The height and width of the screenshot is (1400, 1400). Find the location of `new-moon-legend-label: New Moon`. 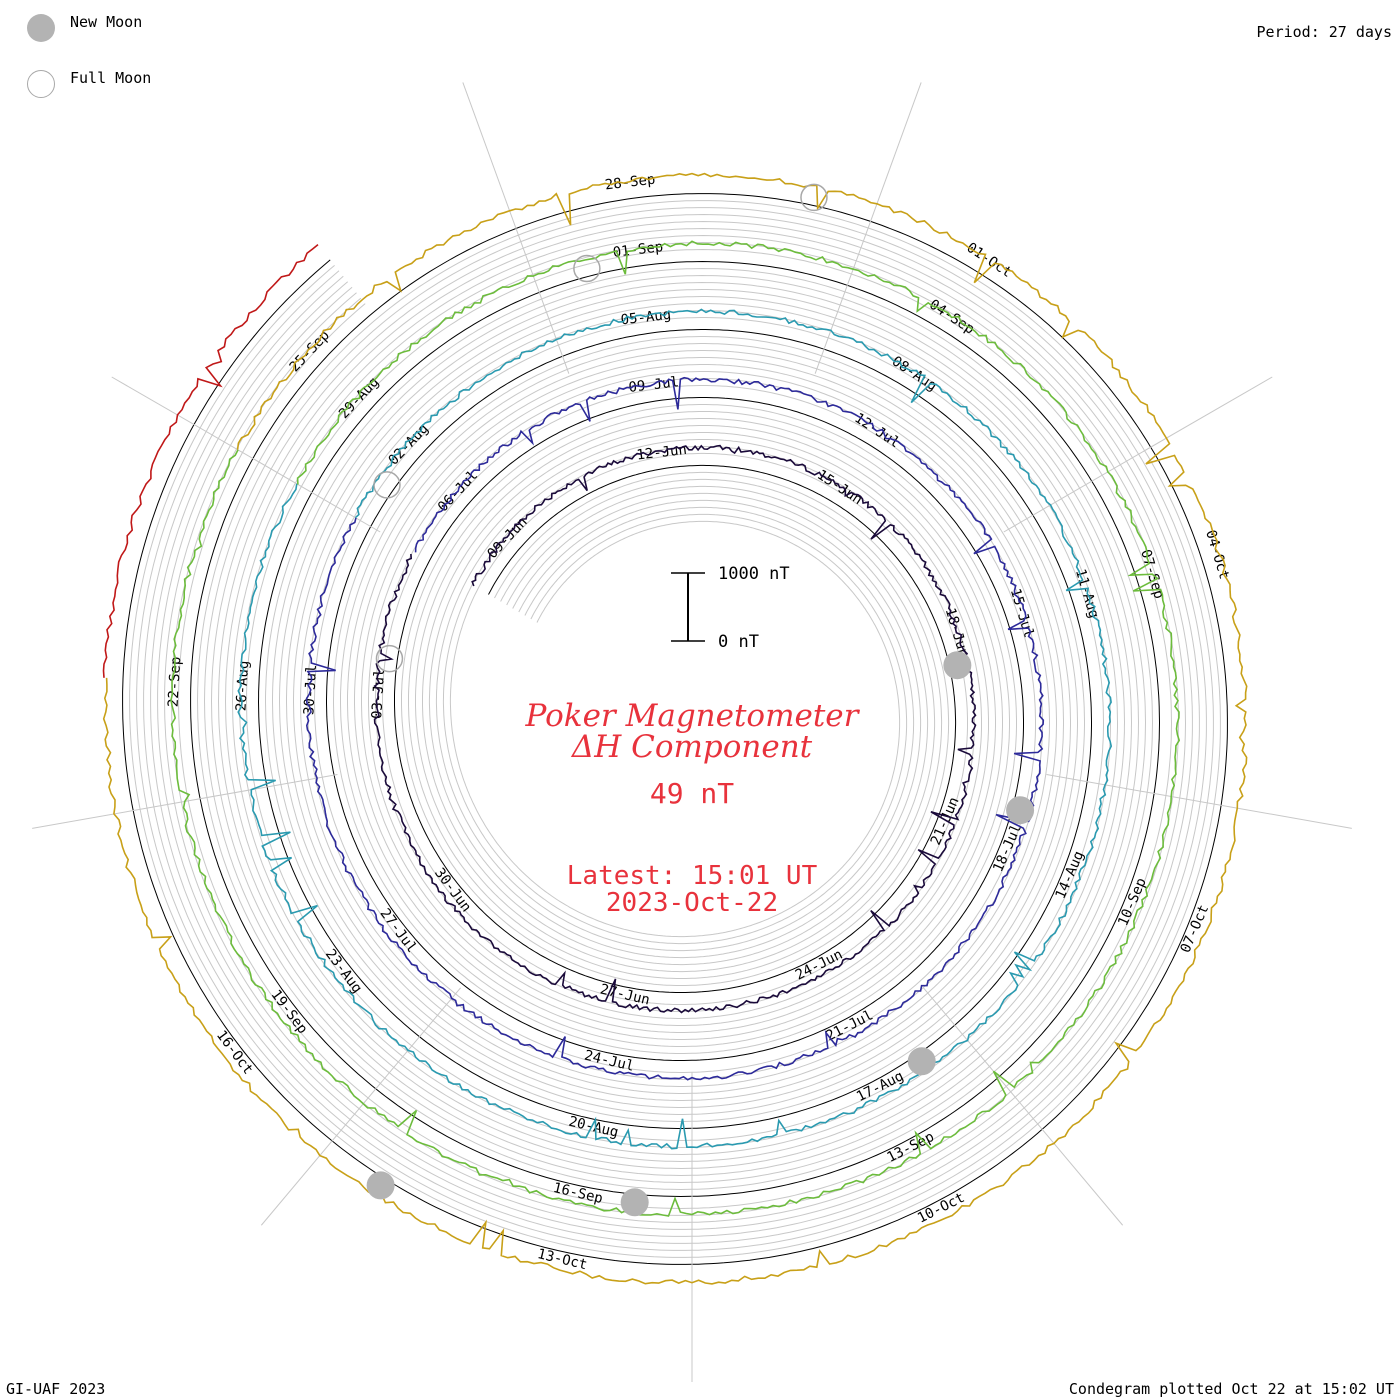

new-moon-legend-label: New Moon is located at coordinates (106, 22).